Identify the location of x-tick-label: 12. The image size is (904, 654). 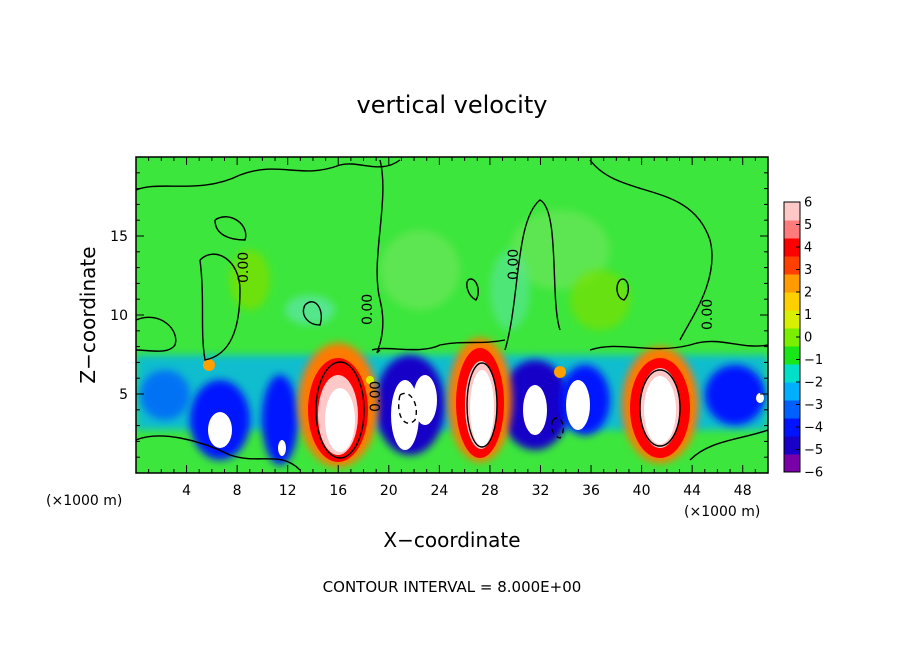
(288, 491).